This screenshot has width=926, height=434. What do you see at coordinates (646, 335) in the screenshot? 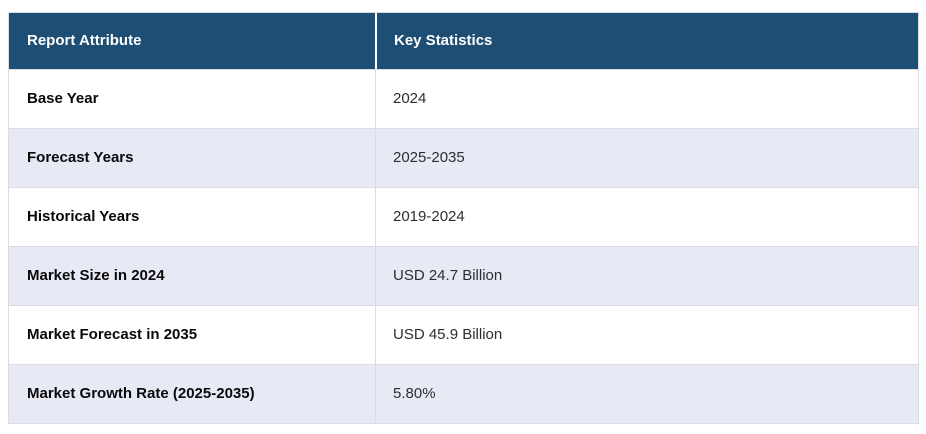
I see `attribute-value: USD 45.9 Billion` at bounding box center [646, 335].